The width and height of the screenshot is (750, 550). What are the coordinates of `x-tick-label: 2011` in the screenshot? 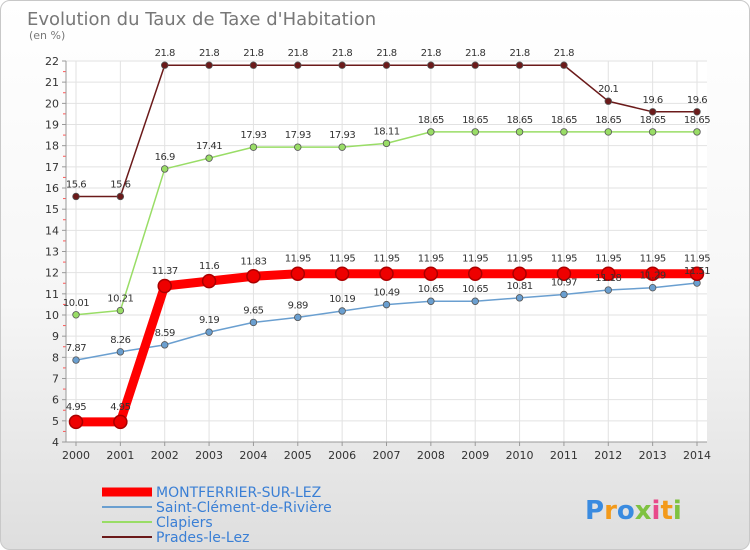 It's located at (564, 455).